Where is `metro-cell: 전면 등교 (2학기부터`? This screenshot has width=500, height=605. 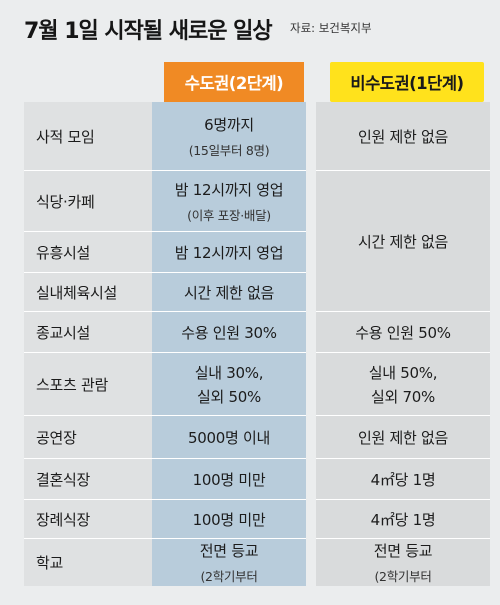 metro-cell: 전면 등교 (2학기부터 is located at coordinates (229, 562).